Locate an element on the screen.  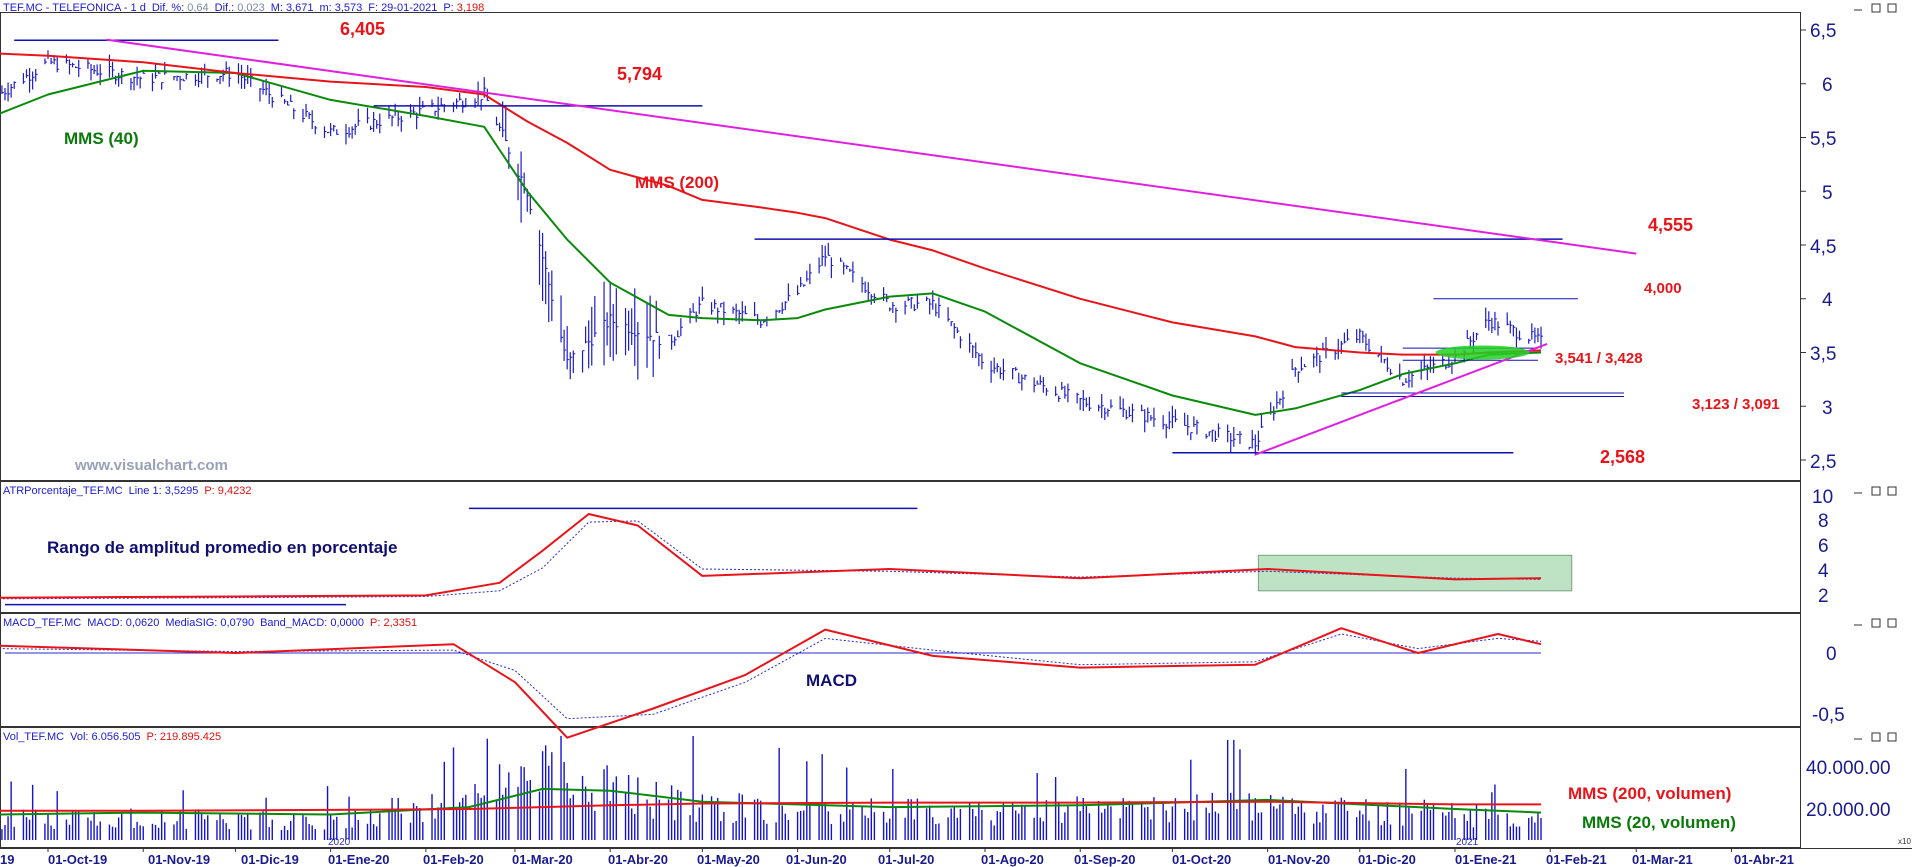
vol-tick: 20.000.00 is located at coordinates (1848, 810).